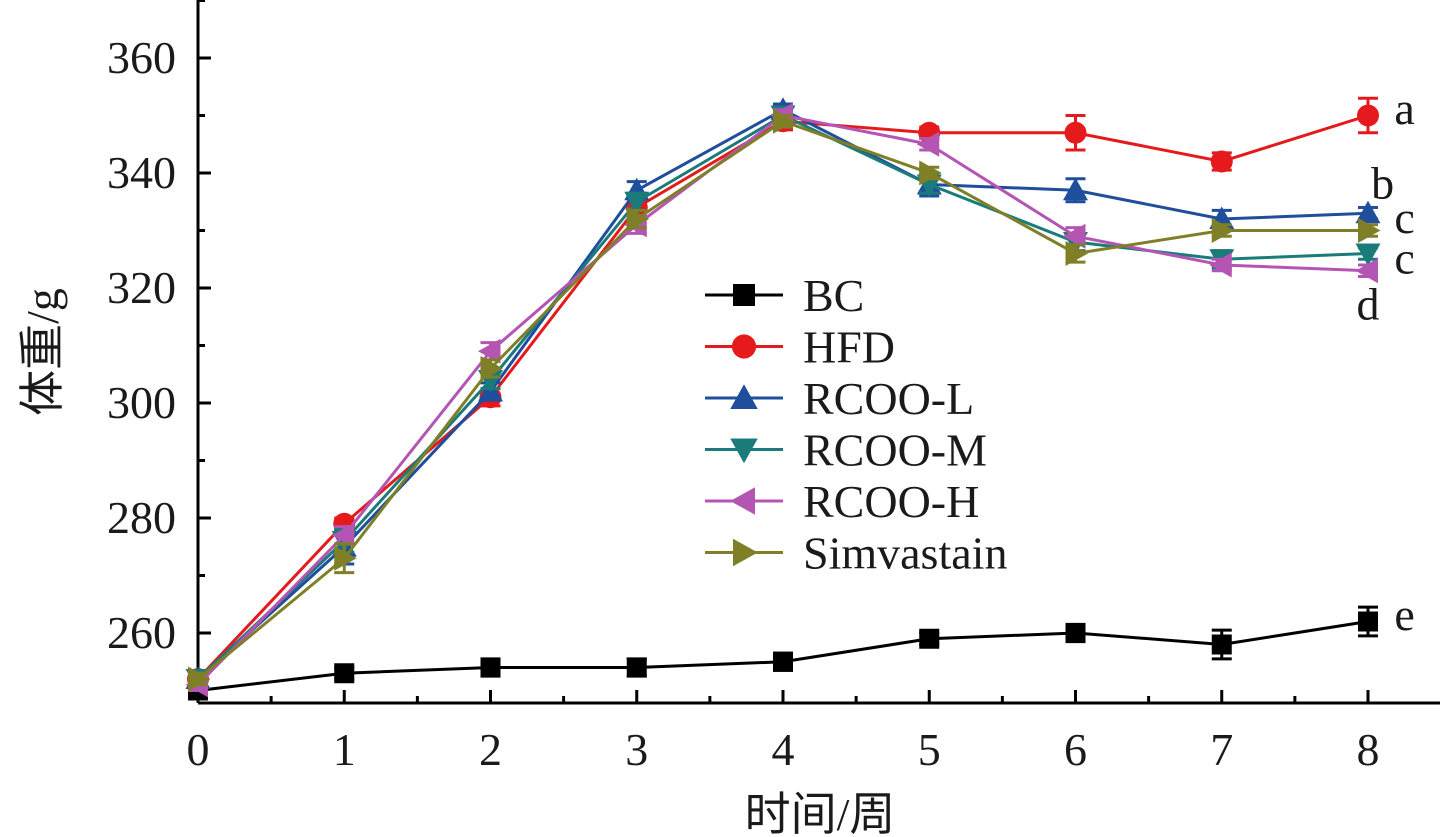 This screenshot has width=1442, height=837. What do you see at coordinates (141, 57) in the screenshot?
I see `y-tick-label: 360` at bounding box center [141, 57].